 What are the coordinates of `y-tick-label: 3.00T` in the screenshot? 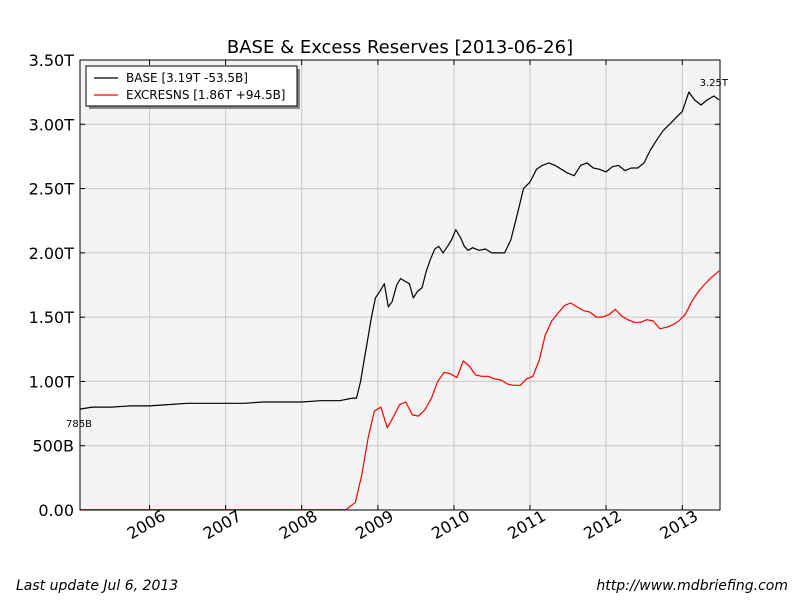 It's located at (52, 124).